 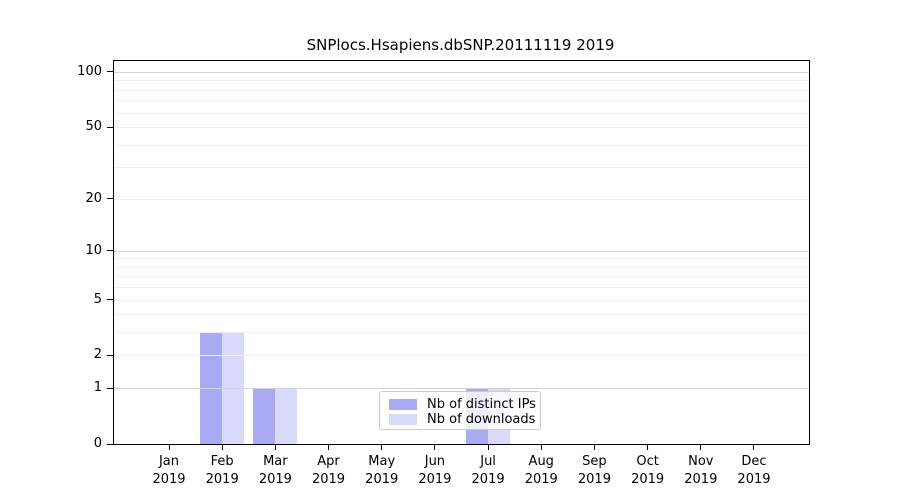 I want to click on legend-swatch-downloads_bar, so click(x=403, y=419).